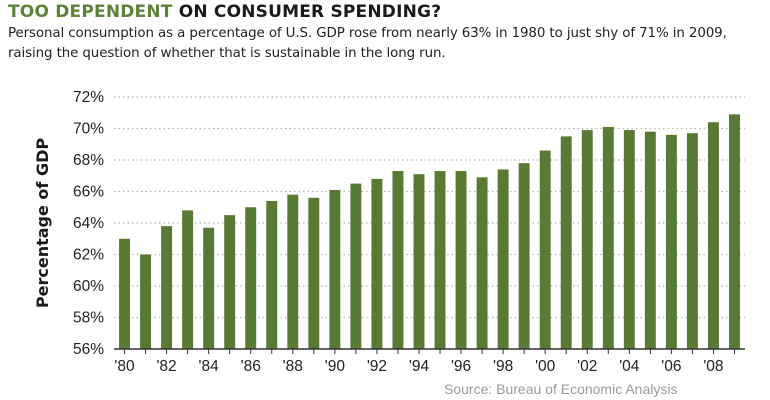 This screenshot has height=400, width=770. Describe the element at coordinates (314, 273) in the screenshot. I see `bar-1989` at that location.